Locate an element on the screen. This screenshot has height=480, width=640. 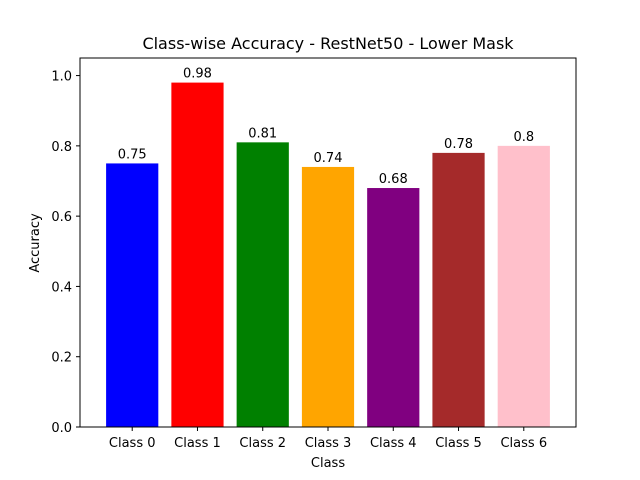
x-tick-label-1: Class 1 is located at coordinates (197, 443).